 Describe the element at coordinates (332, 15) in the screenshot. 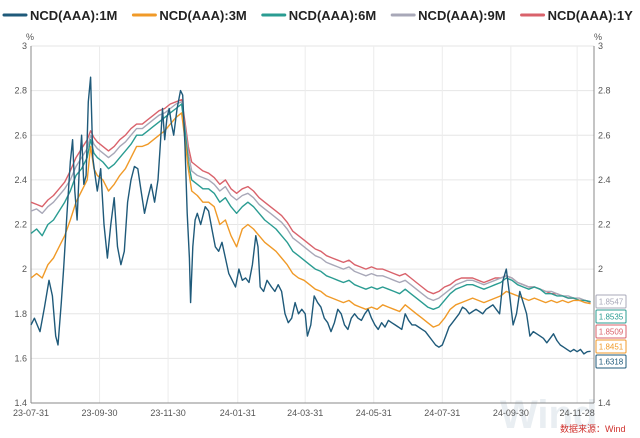

I see `legend-label: NCD(AAA):6M` at that location.